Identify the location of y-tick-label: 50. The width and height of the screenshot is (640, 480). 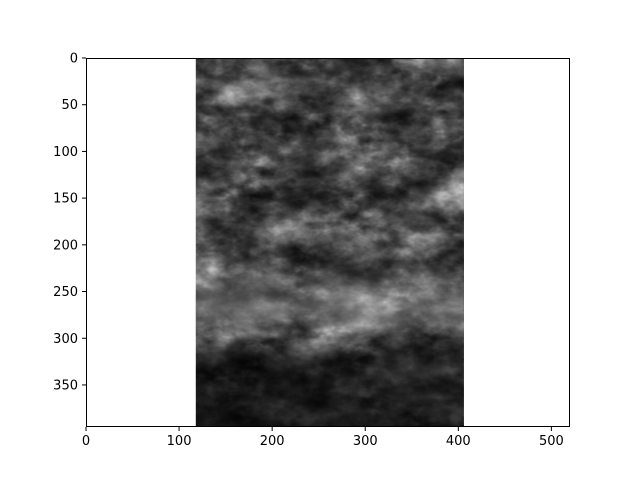
(69, 105).